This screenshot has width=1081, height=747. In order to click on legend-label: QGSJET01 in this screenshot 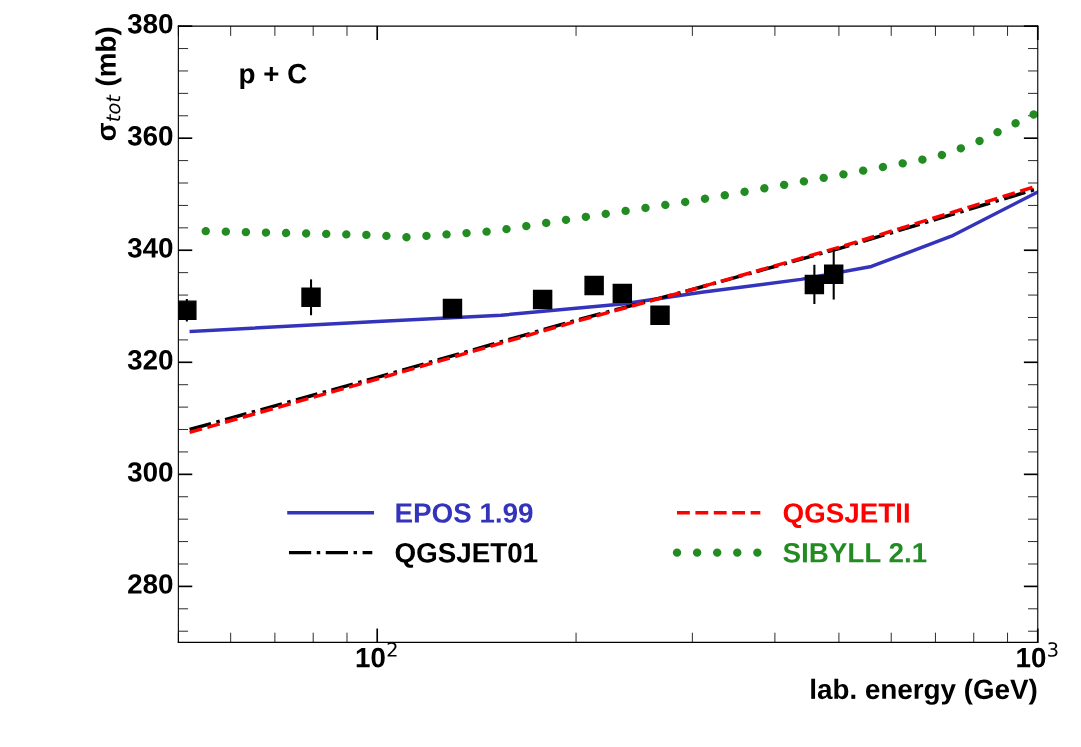, I will do `click(466, 555)`.